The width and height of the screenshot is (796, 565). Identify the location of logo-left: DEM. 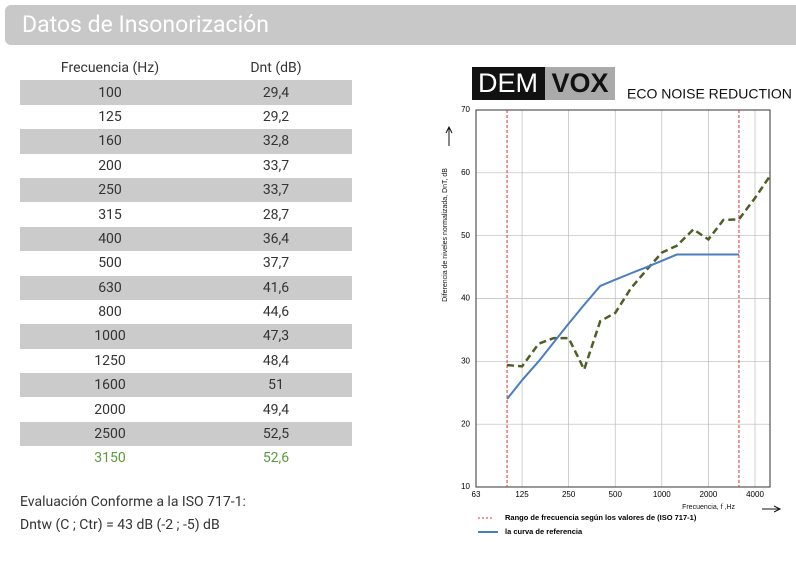
(508, 83).